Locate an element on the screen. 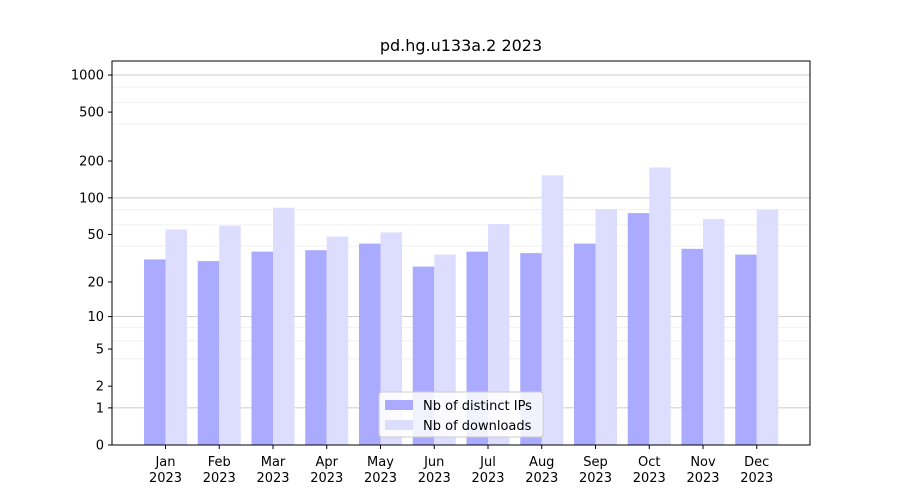 This screenshot has height=504, width=900. y-tick-label: 500 is located at coordinates (91, 113).